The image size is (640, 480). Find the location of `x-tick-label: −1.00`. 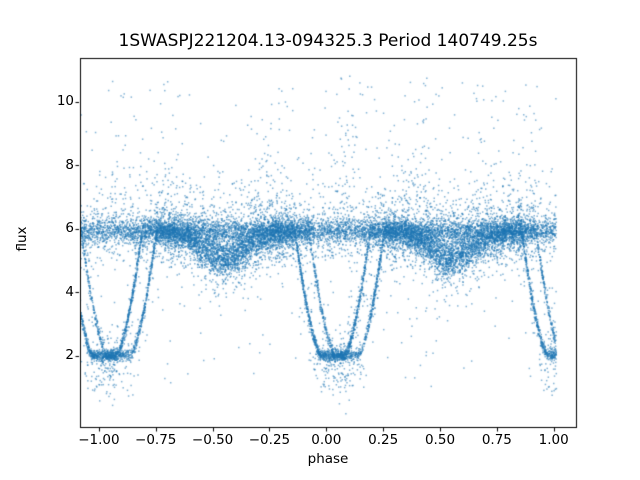

x-tick-label: −1.00 is located at coordinates (99, 440).